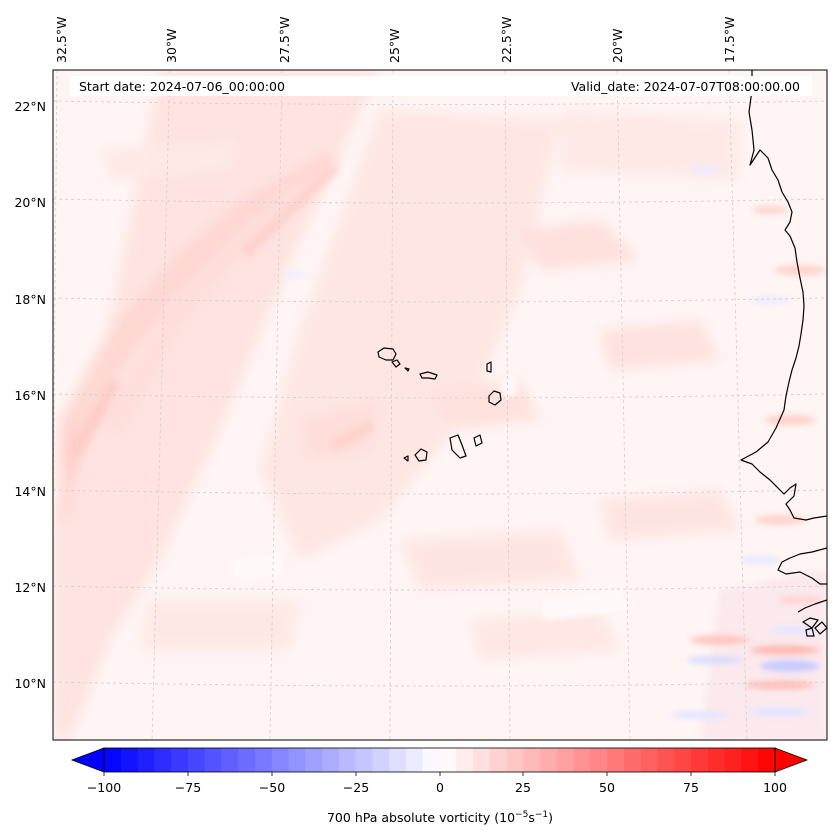 This screenshot has height=839, width=837. What do you see at coordinates (87, 760) in the screenshot?
I see `colorbar-min-extension` at bounding box center [87, 760].